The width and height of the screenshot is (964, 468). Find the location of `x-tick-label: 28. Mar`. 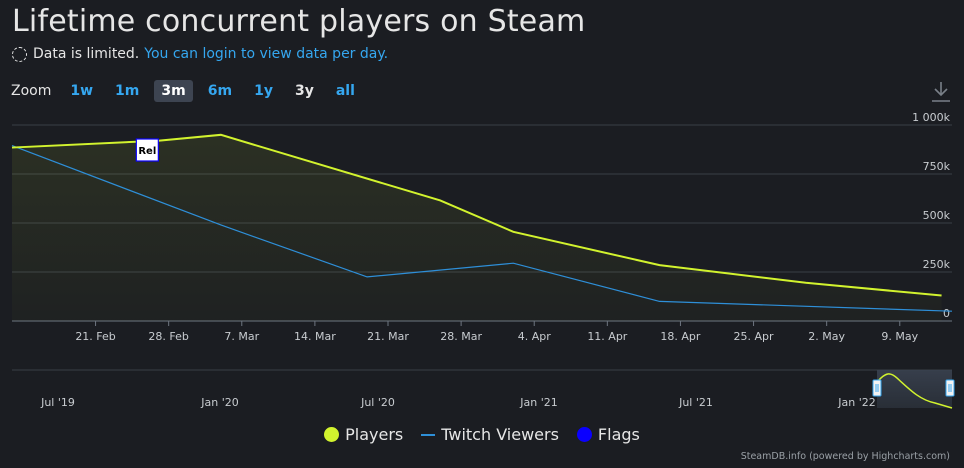

x-tick-label: 28. Mar is located at coordinates (461, 336).